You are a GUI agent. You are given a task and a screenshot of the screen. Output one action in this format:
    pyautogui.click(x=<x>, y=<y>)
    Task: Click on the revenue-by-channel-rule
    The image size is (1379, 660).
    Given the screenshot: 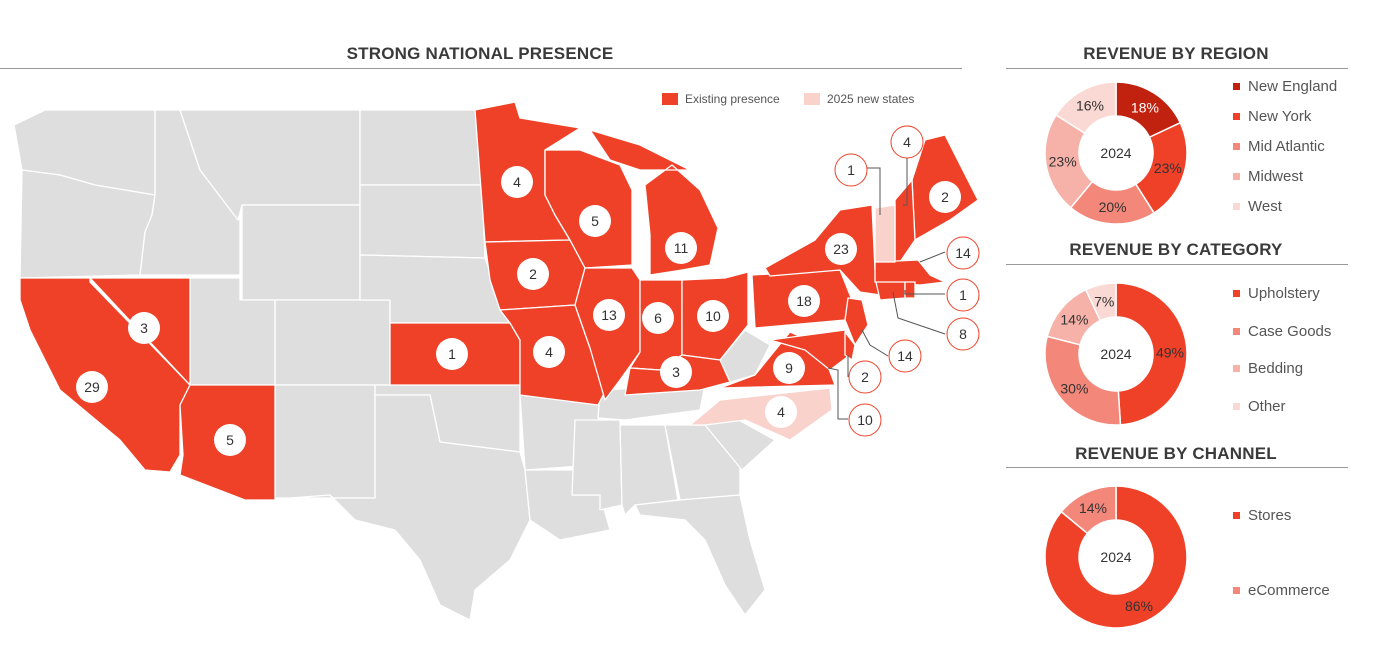 What is the action you would take?
    pyautogui.click(x=1177, y=467)
    